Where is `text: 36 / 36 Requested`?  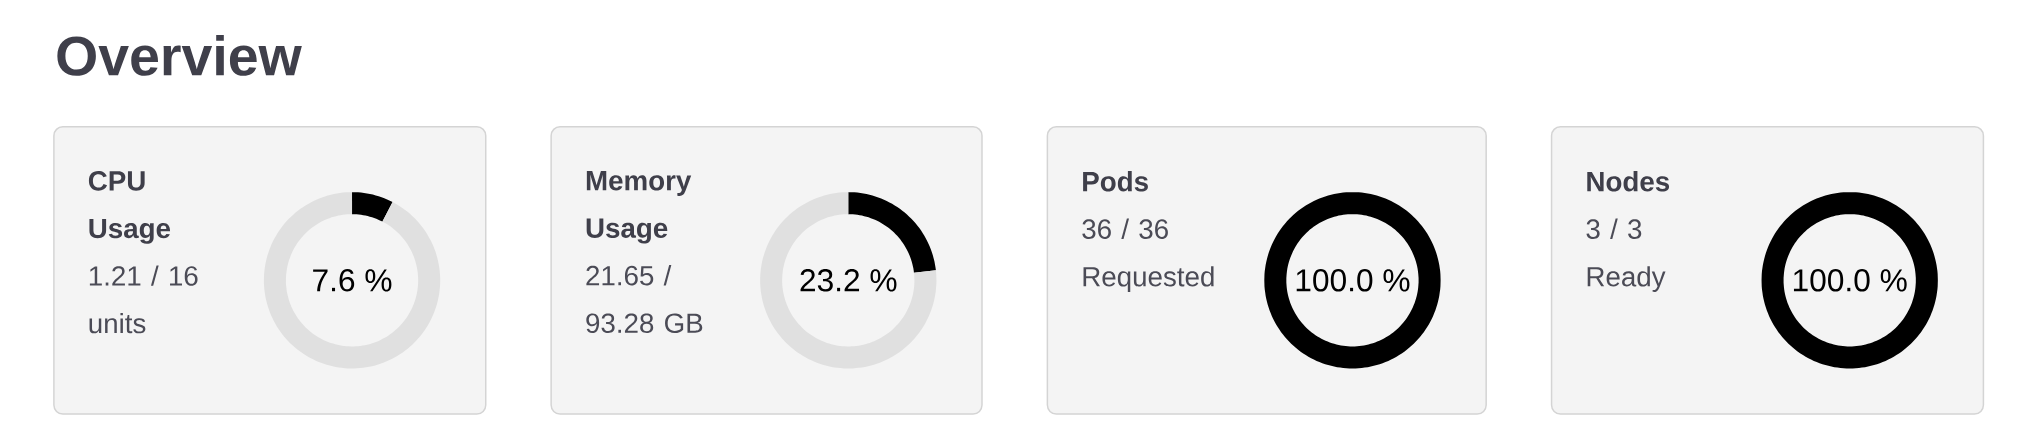
text: 36 / 36 Requested is located at coordinates (1148, 255).